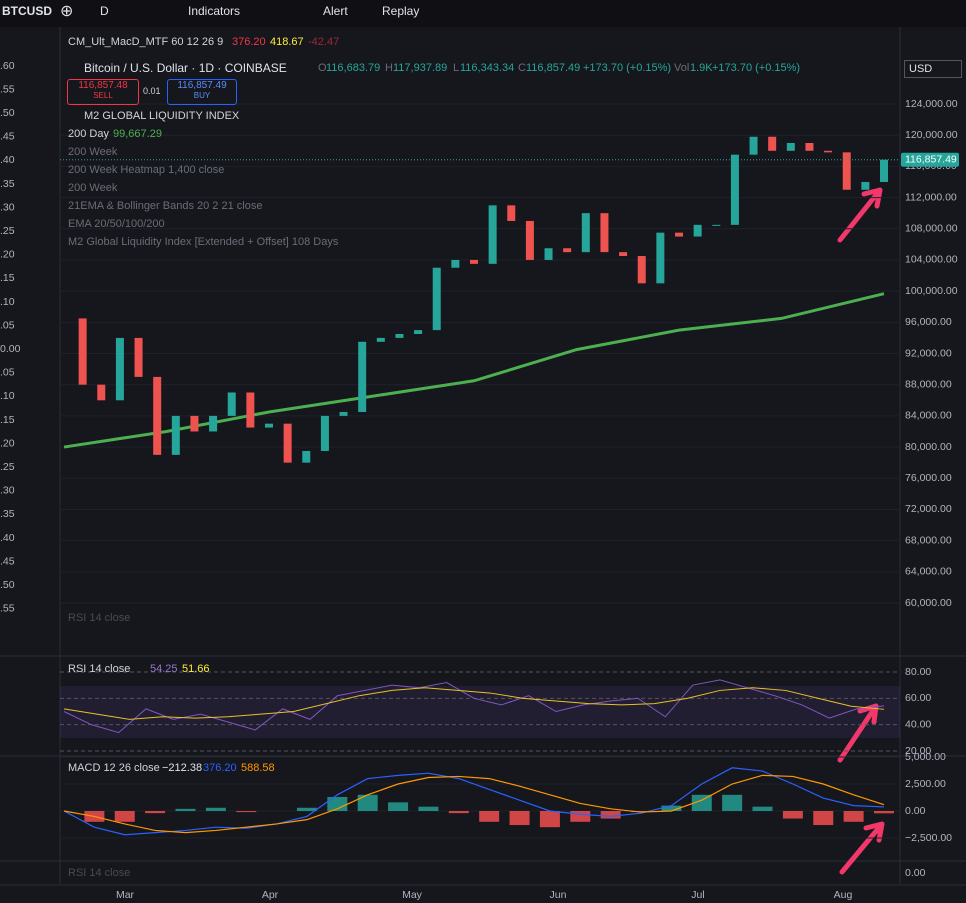 The image size is (966, 903). I want to click on ohlc-label: O, so click(322, 68).